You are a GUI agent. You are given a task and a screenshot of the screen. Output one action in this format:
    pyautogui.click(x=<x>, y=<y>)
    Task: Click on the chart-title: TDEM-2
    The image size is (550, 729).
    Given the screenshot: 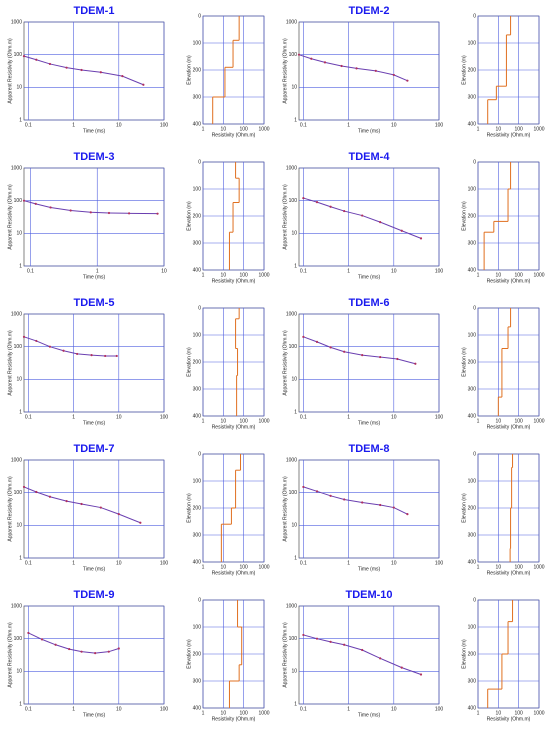 What is the action you would take?
    pyautogui.click(x=369, y=11)
    